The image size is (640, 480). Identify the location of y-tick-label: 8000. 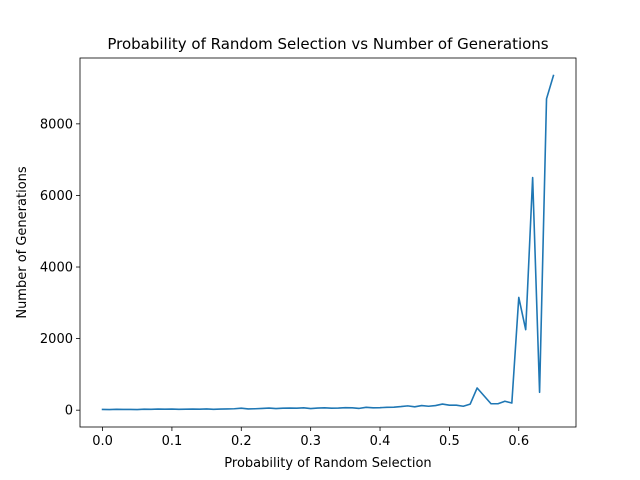
(56, 124).